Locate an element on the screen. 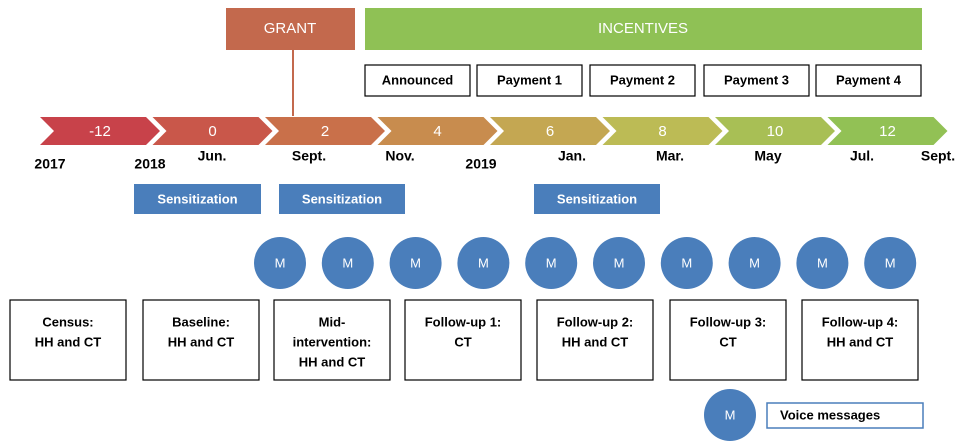 Image resolution: width=960 pixels, height=441 pixels. date-label: Jun. is located at coordinates (212, 156).